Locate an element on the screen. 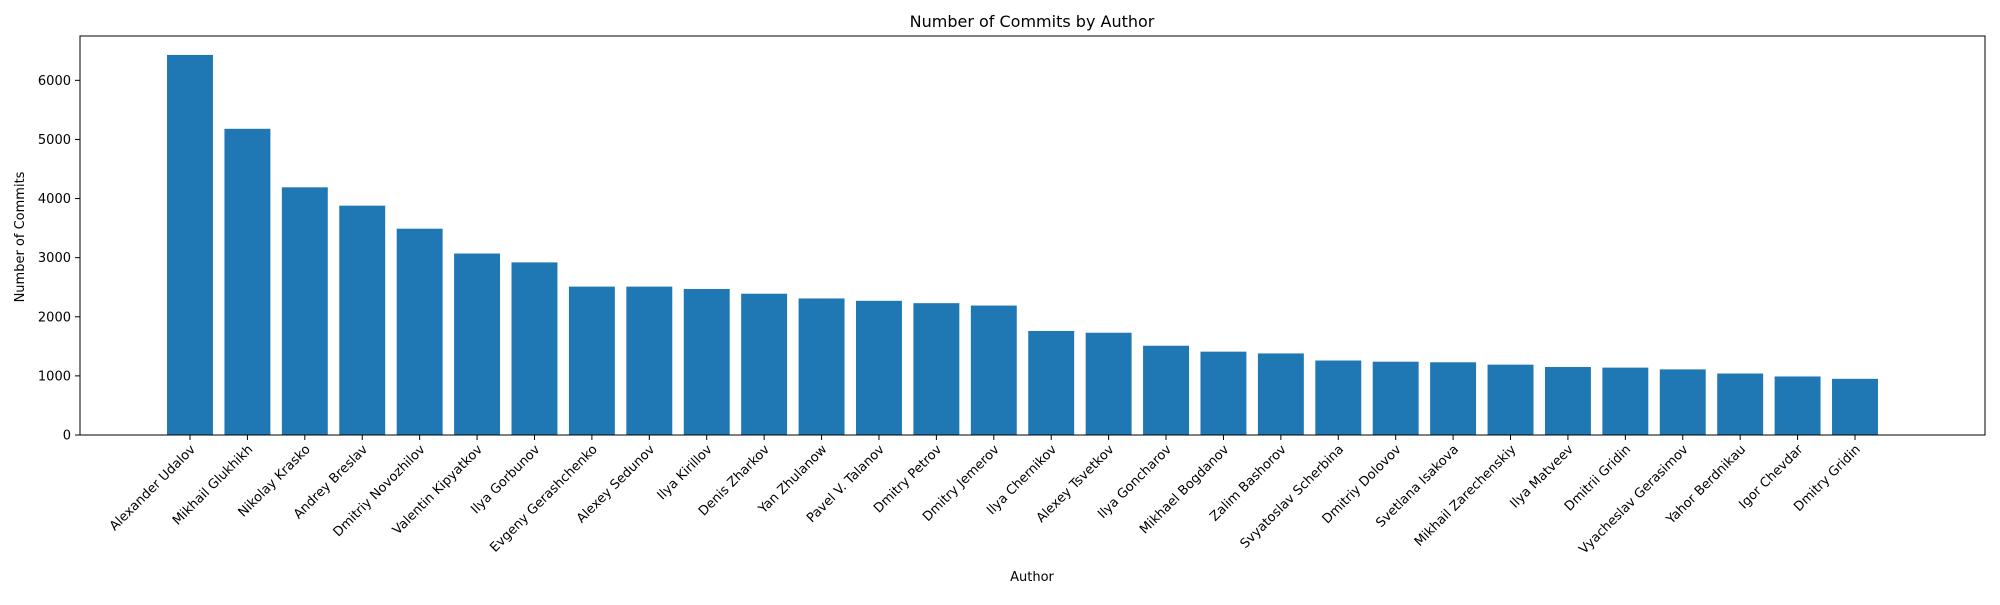  y-tick-label: 0 is located at coordinates (67, 436).